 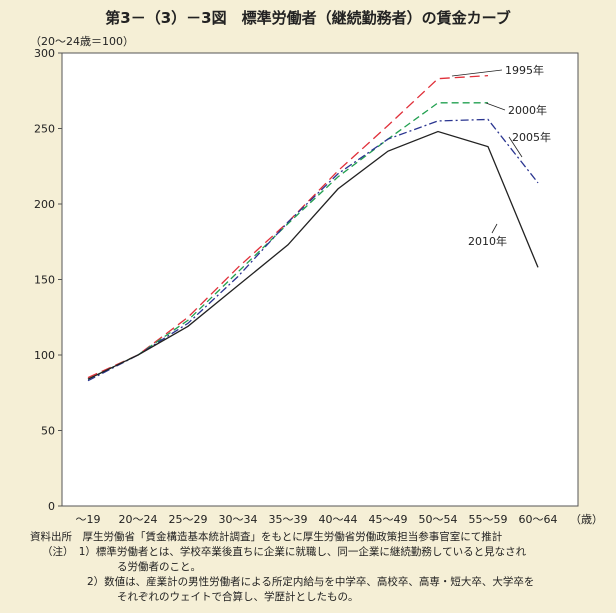 What do you see at coordinates (51, 506) in the screenshot?
I see `y-tick-label: 0` at bounding box center [51, 506].